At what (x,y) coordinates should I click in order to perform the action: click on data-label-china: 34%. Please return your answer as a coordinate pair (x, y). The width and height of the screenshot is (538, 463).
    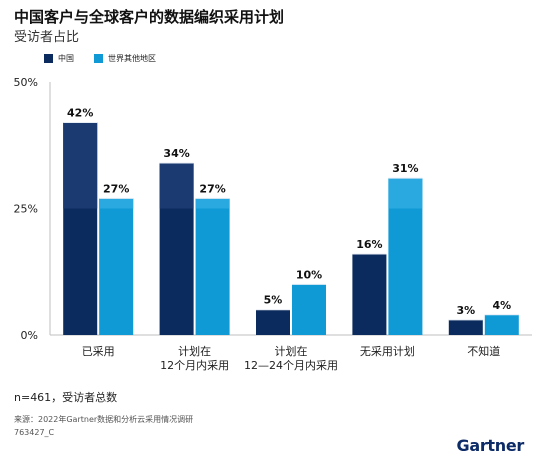
    Looking at the image, I should click on (176, 153).